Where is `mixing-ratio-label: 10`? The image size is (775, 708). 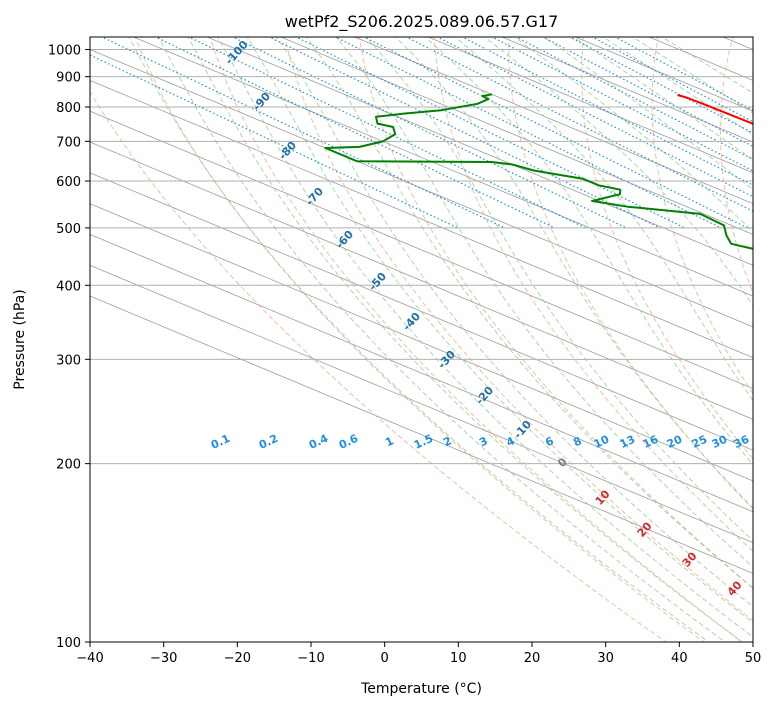 mixing-ratio-label: 10 is located at coordinates (602, 442).